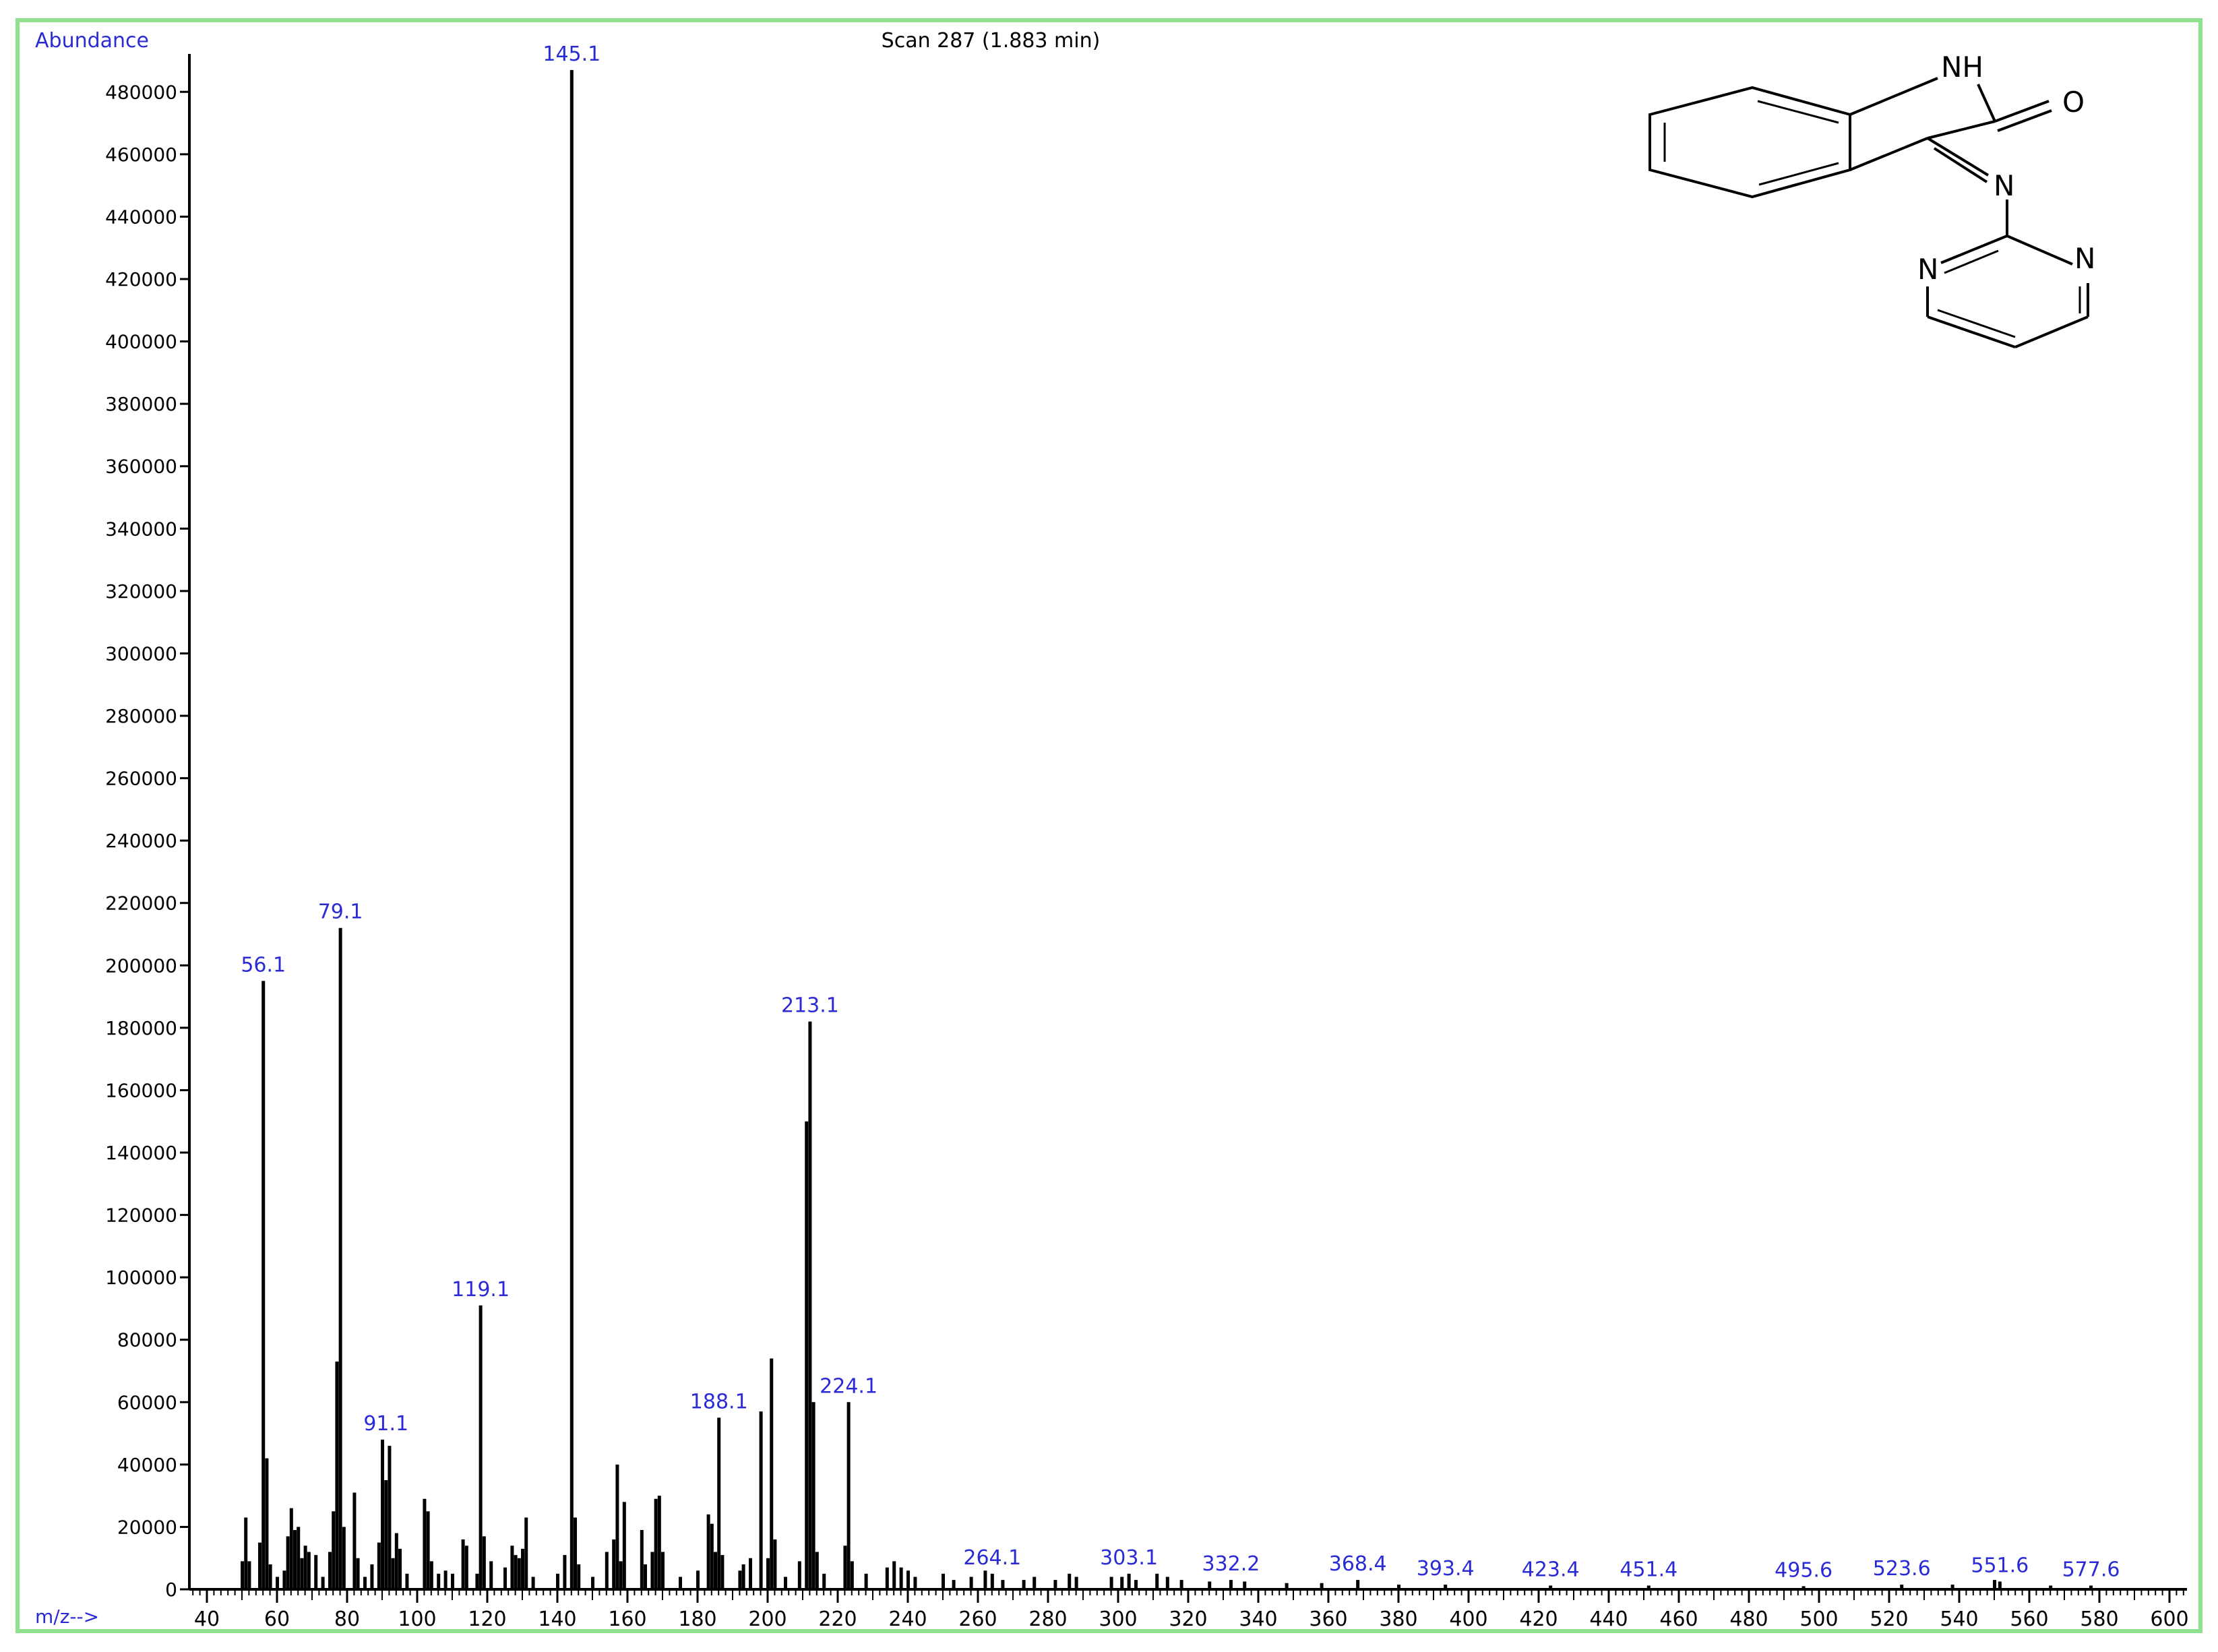  I want to click on y-tick-label: 40000, so click(147, 1465).